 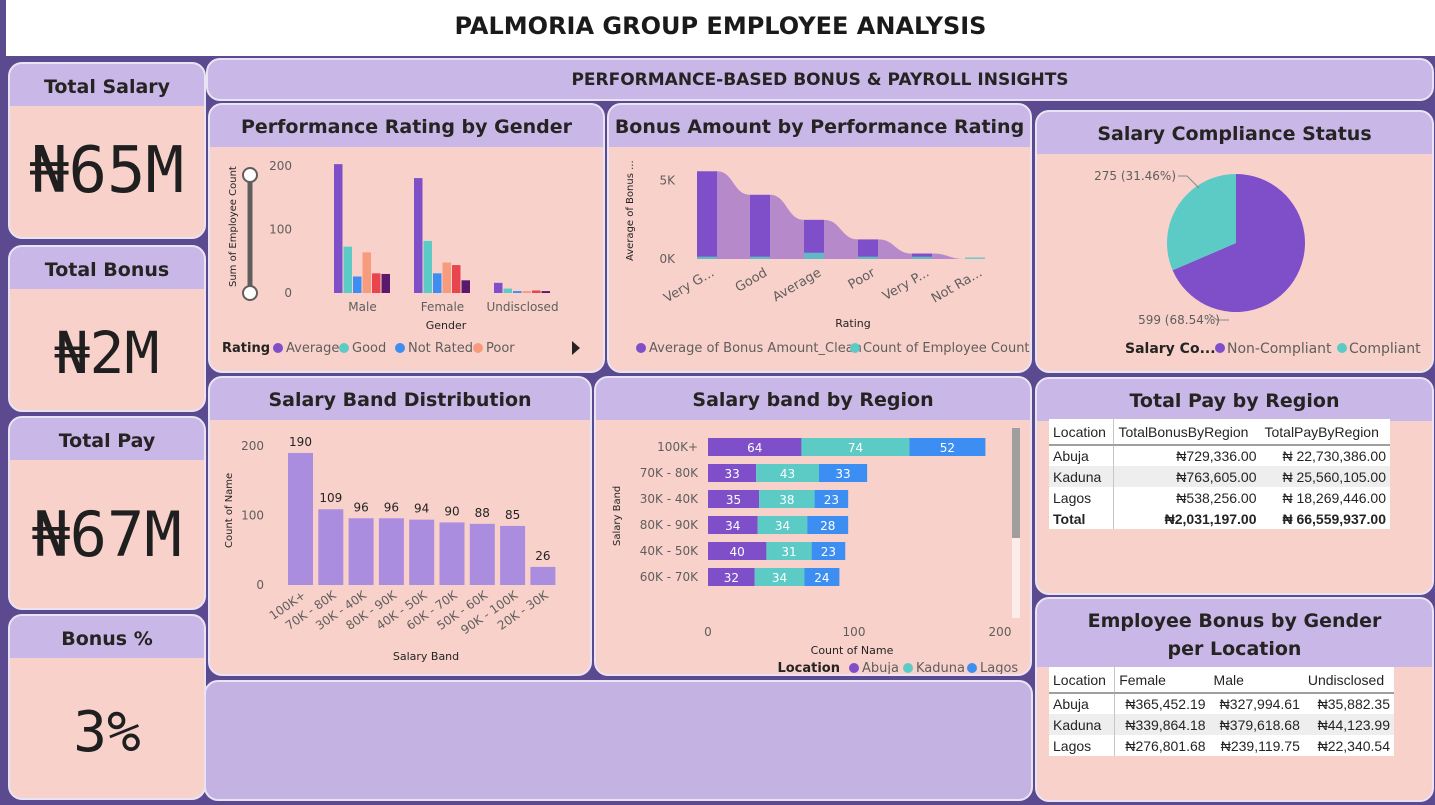 What do you see at coordinates (947, 448) in the screenshot?
I see `data-label: 52` at bounding box center [947, 448].